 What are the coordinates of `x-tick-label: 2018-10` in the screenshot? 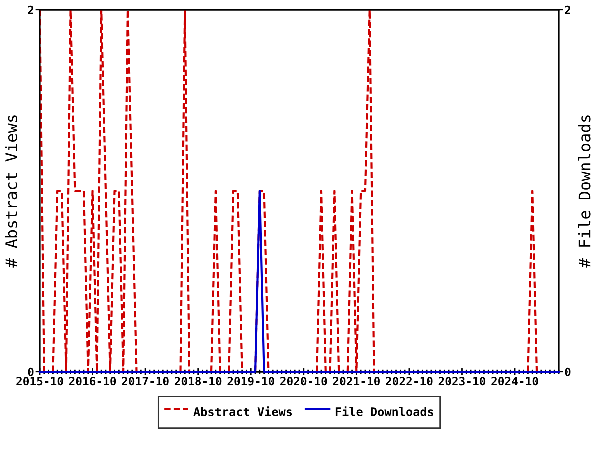 It's located at (198, 381).